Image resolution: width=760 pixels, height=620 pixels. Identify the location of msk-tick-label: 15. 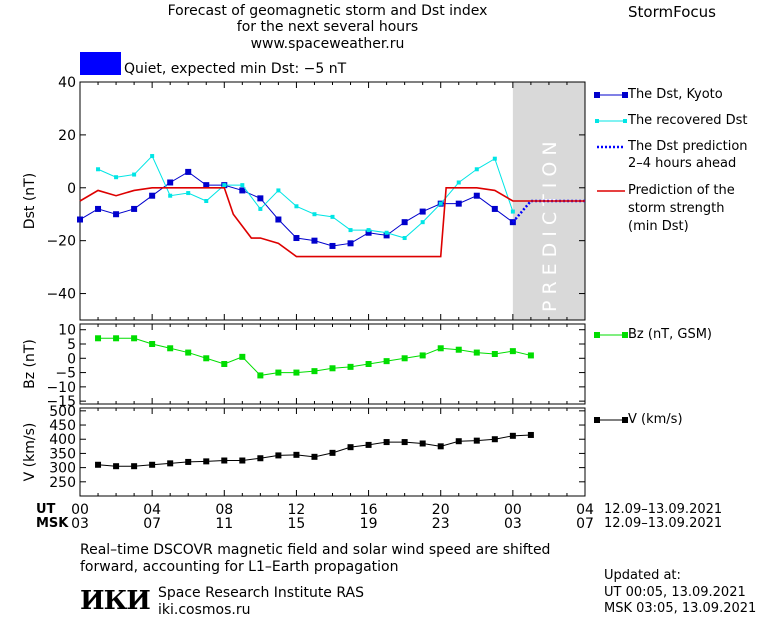
(297, 524).